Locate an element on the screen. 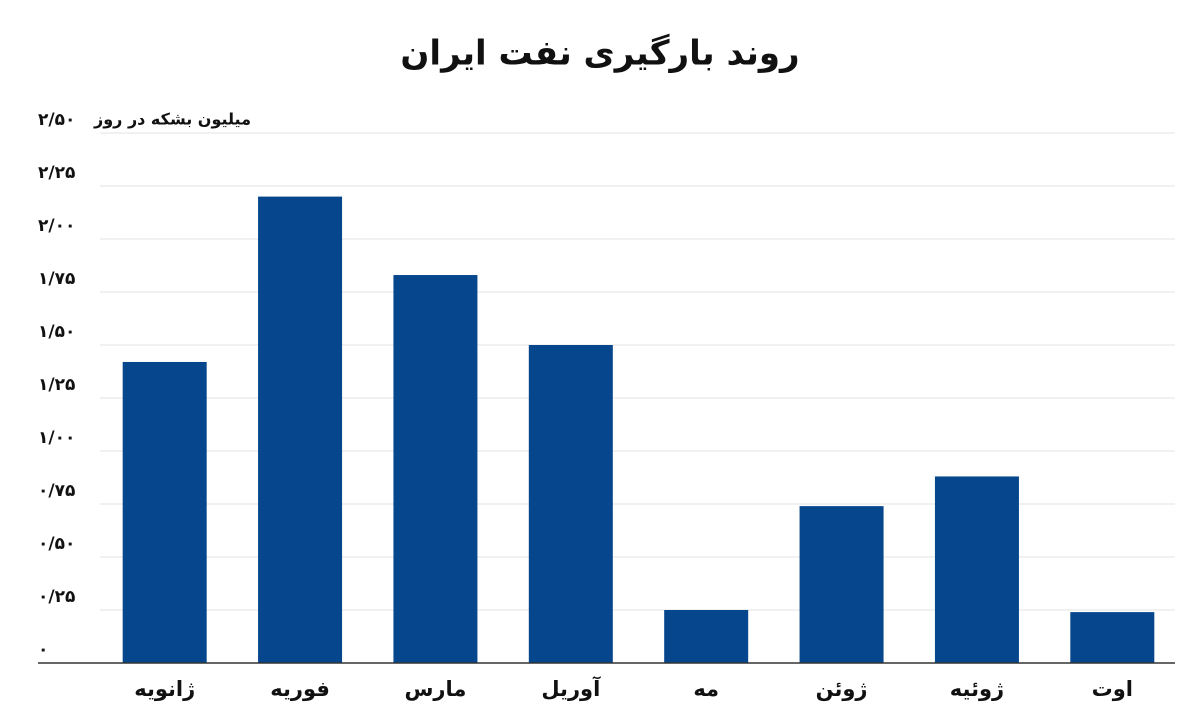 Image resolution: width=1200 pixels, height=723 pixels. y-tick-label: ۰/۵۰ is located at coordinates (56, 544).